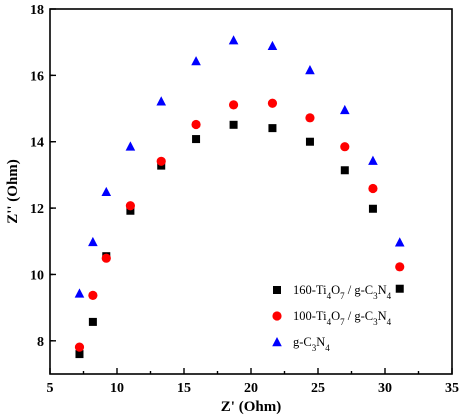 This screenshot has height=418, width=459. I want to click on y-tick-label: 16, so click(37, 76).